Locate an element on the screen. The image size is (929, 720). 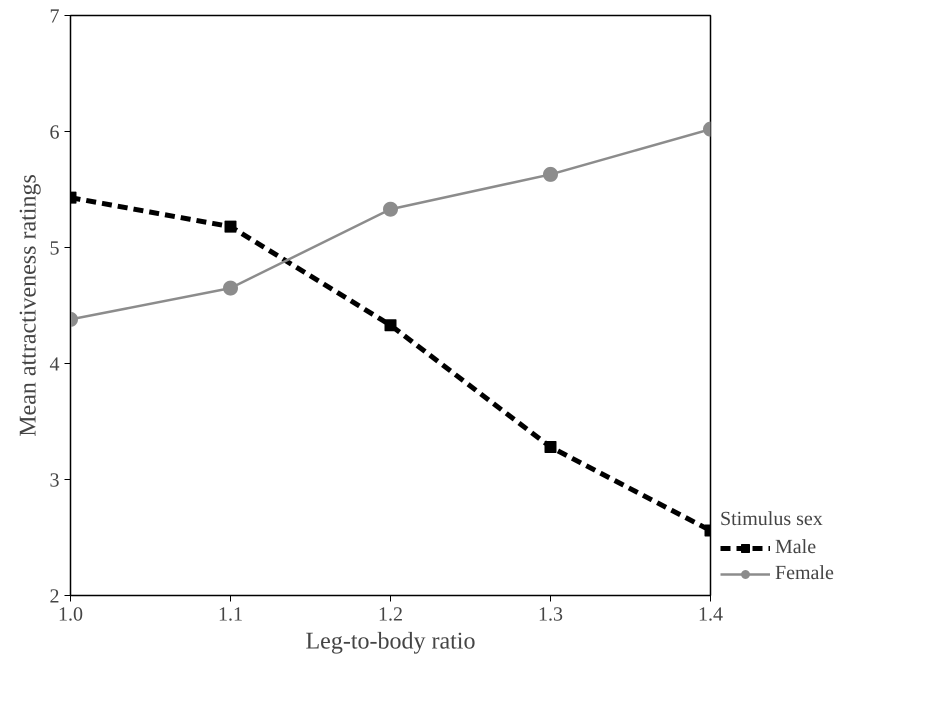
y-tick-label: 5 is located at coordinates (55, 249).